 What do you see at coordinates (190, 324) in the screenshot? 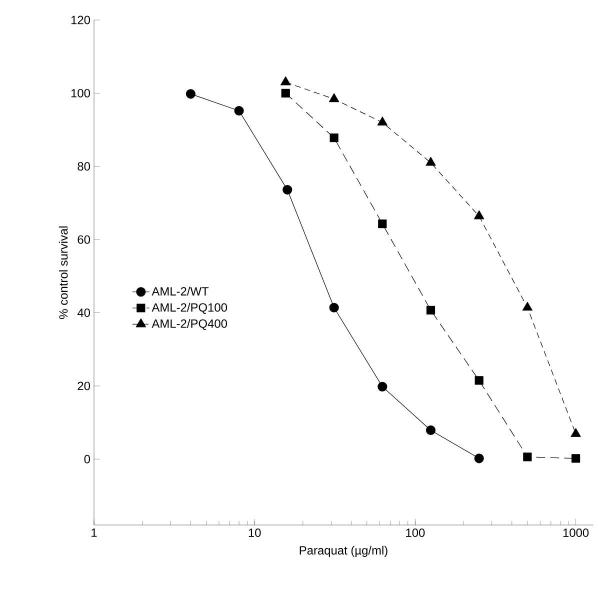
I see `legend-label: AML-2/PQ400` at bounding box center [190, 324].